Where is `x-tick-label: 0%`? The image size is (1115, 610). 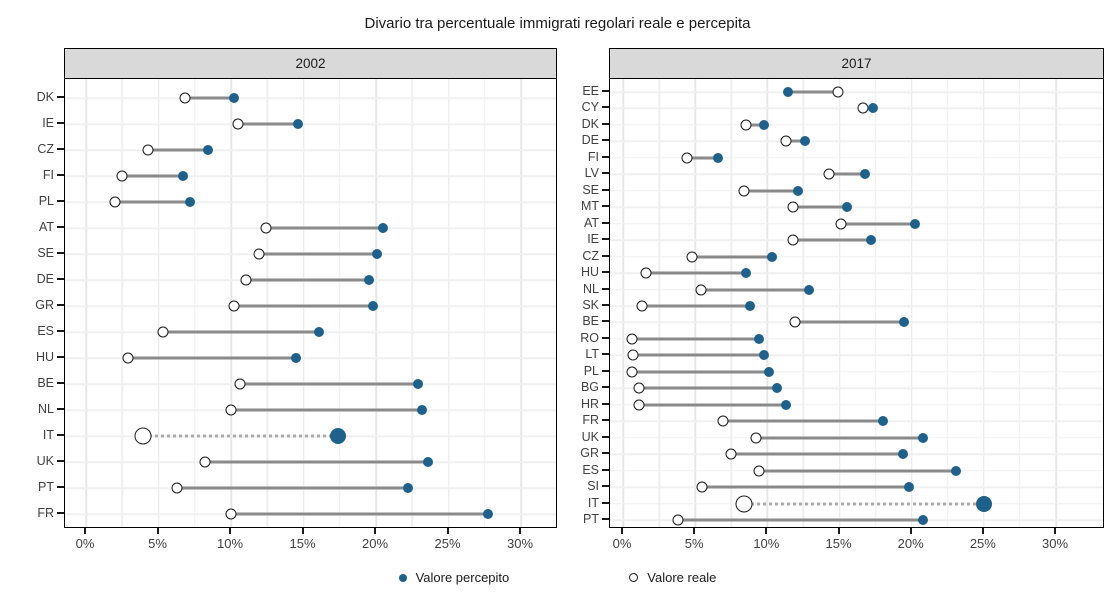 x-tick-label: 0% is located at coordinates (85, 543).